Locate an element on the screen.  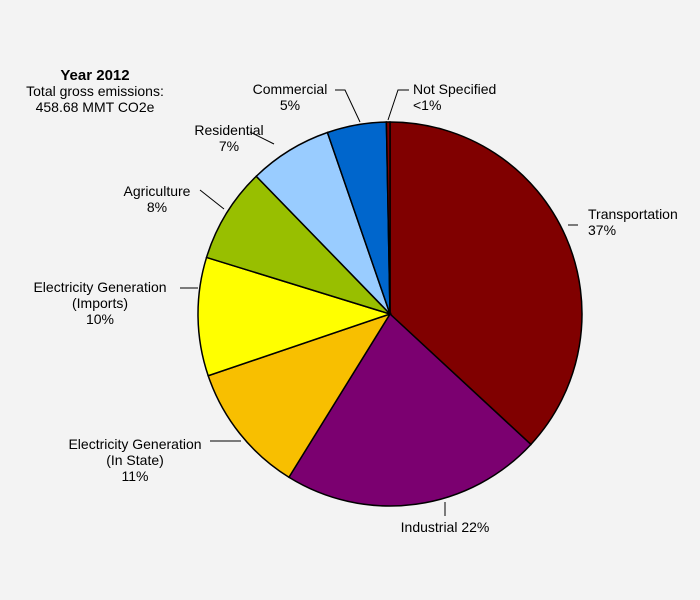
slice-label-line: Agriculture is located at coordinates (157, 191).